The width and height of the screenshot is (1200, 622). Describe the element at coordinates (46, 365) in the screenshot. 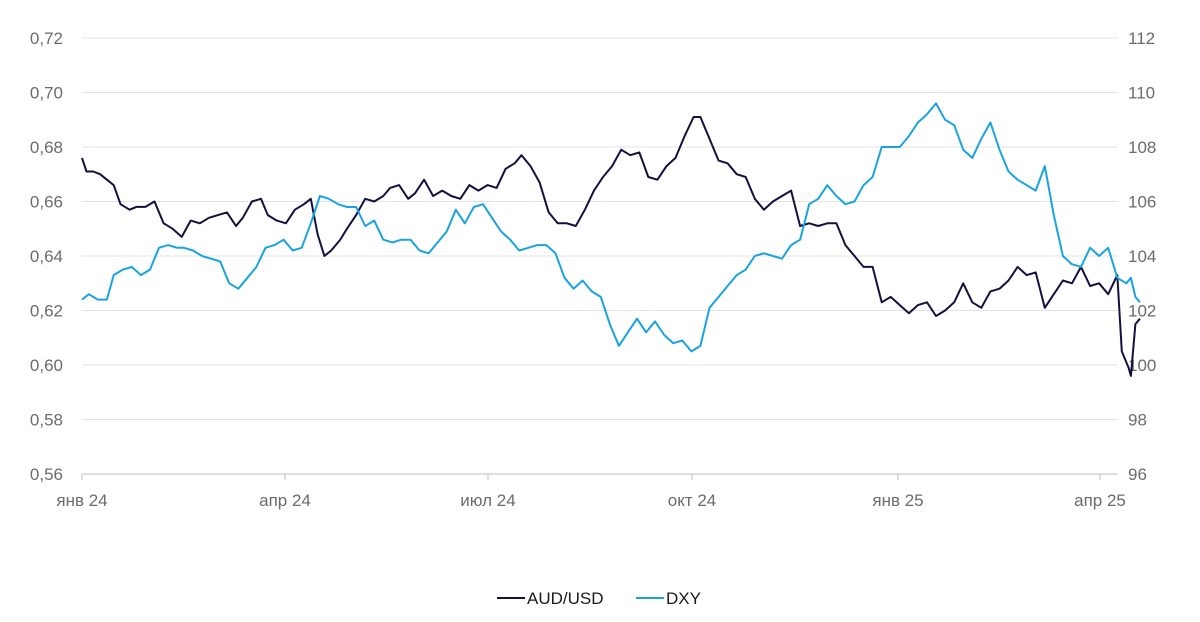

I see `y-left-tick-label: 0,60` at that location.